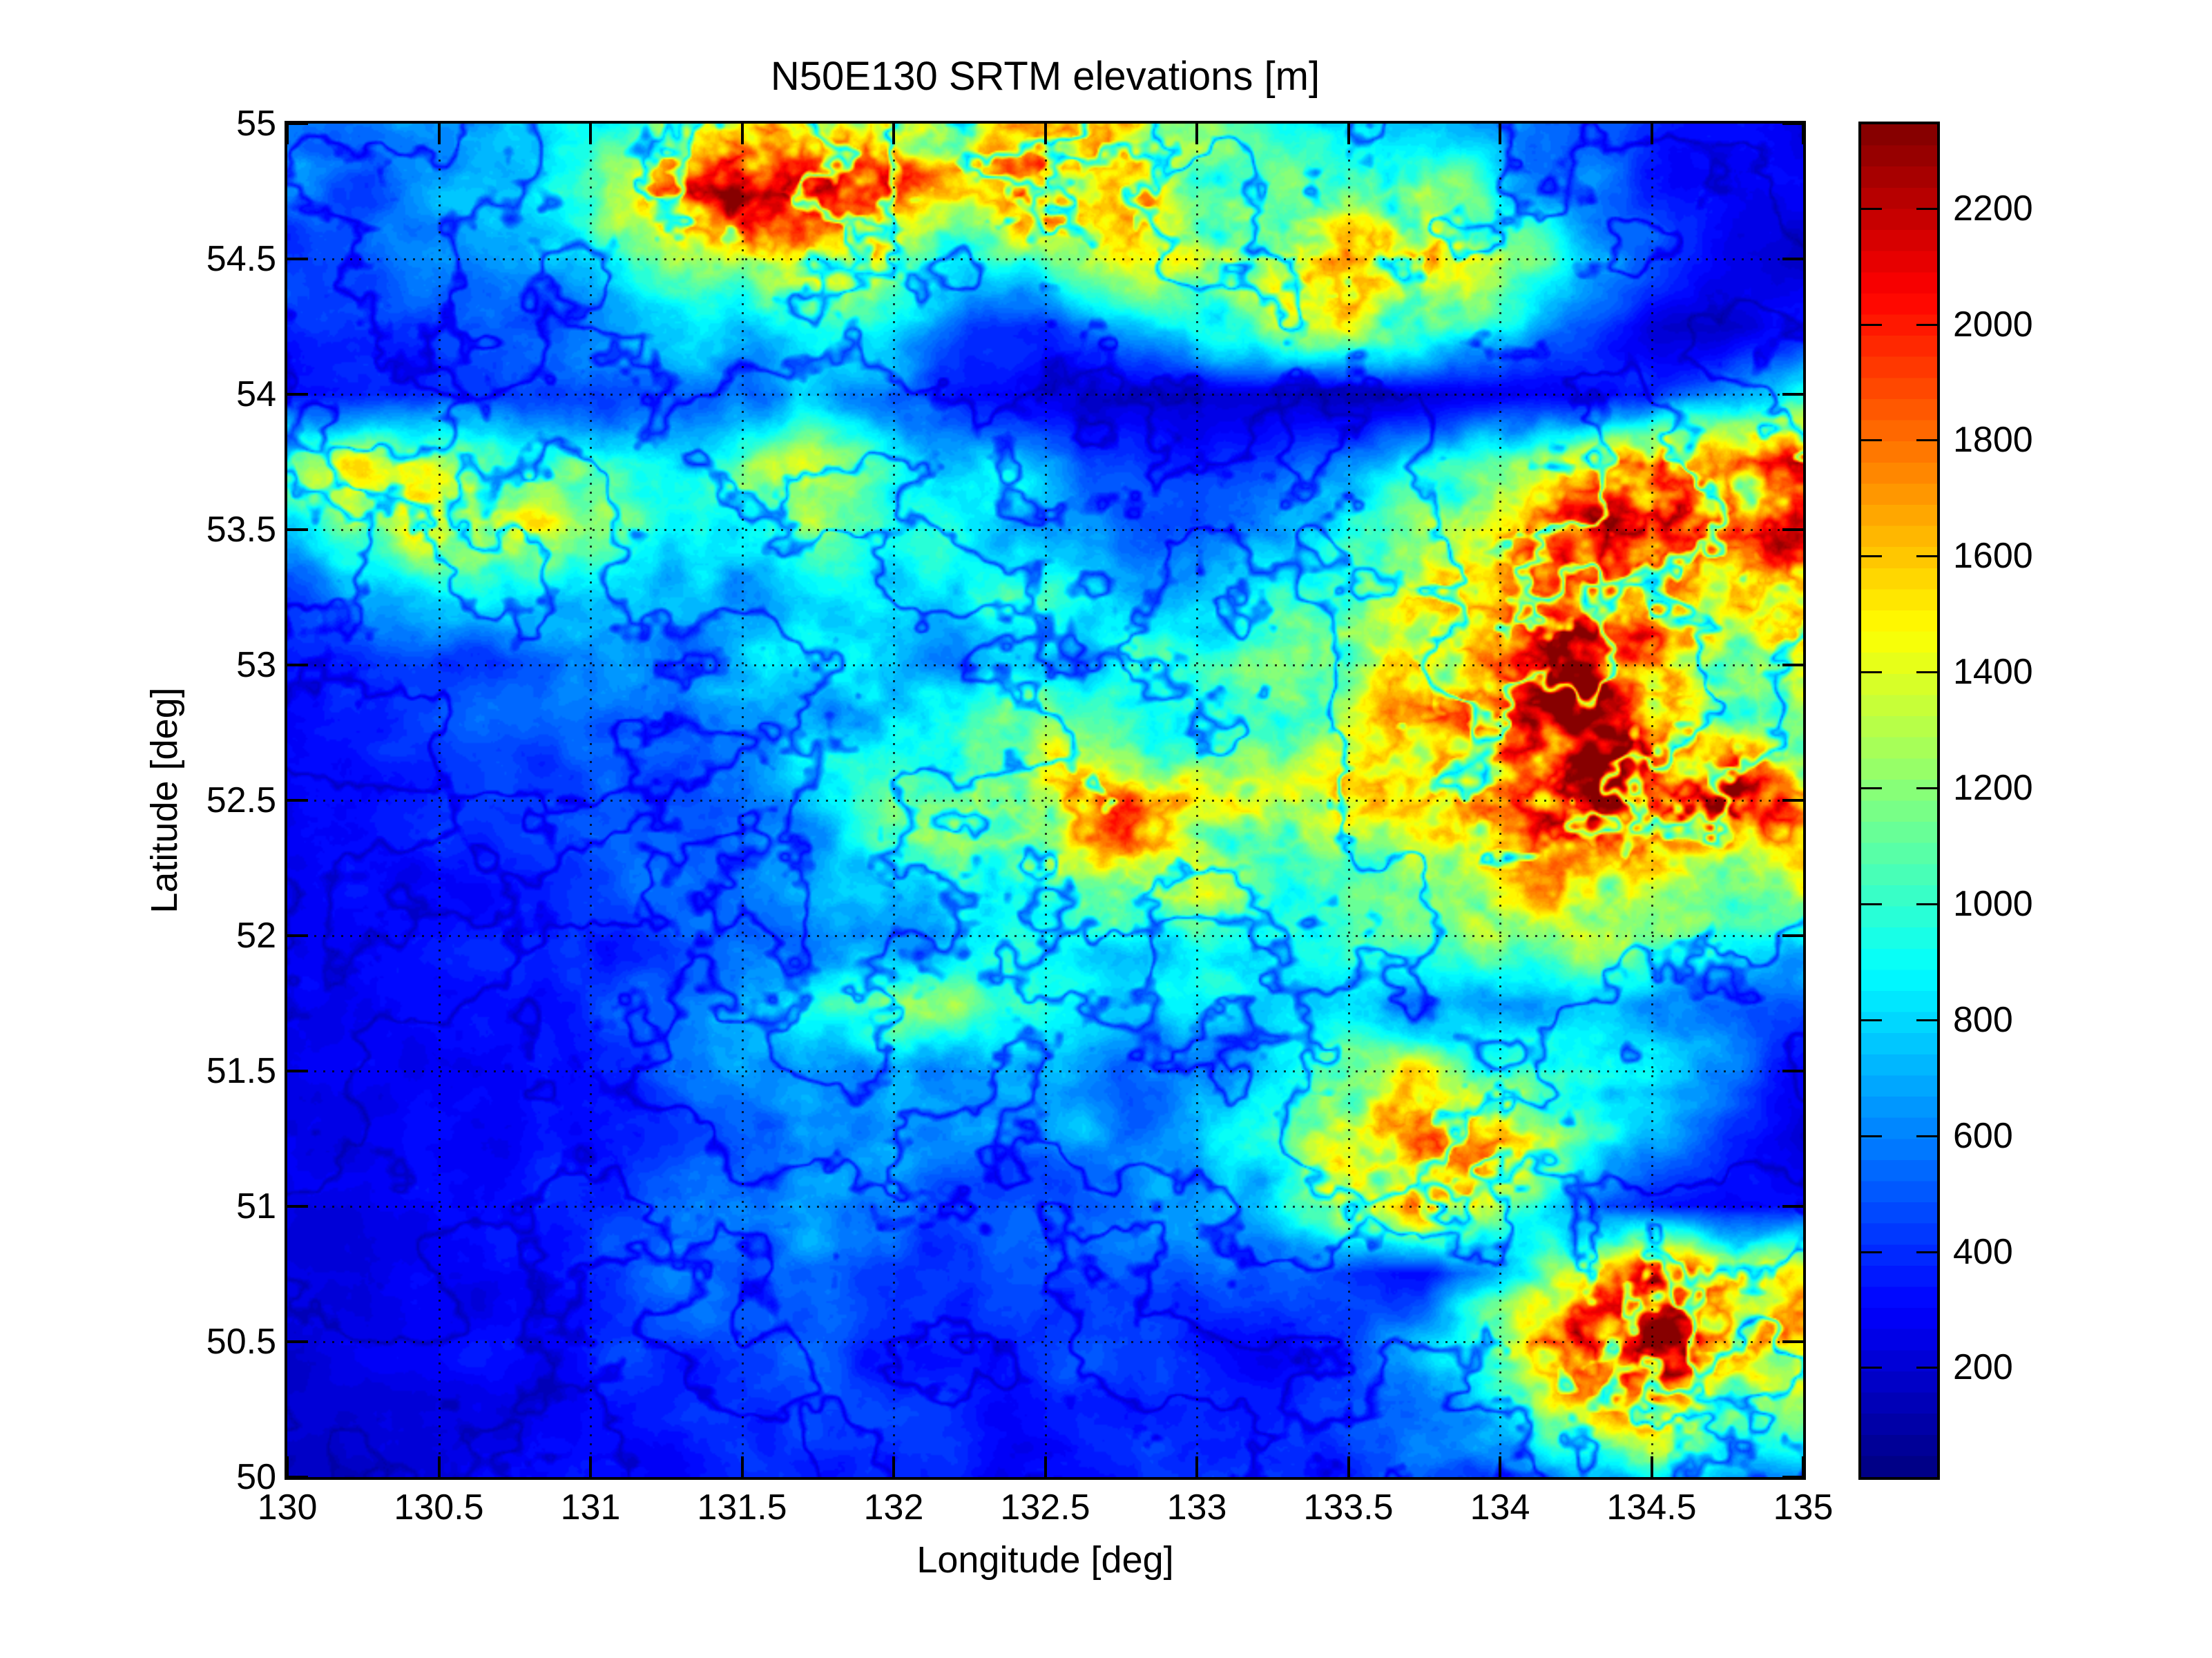 This screenshot has height=1658, width=2212. What do you see at coordinates (439, 1507) in the screenshot?
I see `x-tick-label: 130.5` at bounding box center [439, 1507].